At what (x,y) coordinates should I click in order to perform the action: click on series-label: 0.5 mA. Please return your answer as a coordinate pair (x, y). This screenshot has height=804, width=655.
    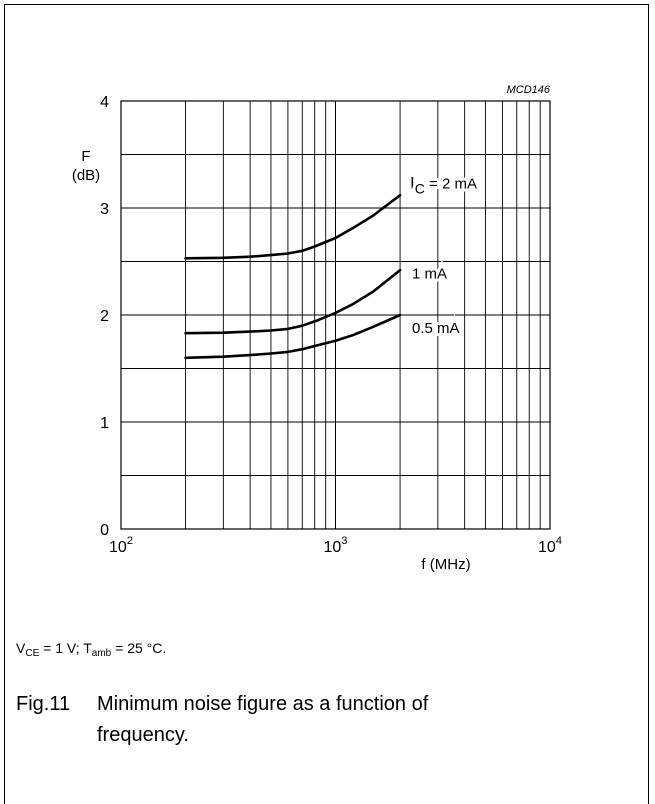
    Looking at the image, I should click on (436, 328).